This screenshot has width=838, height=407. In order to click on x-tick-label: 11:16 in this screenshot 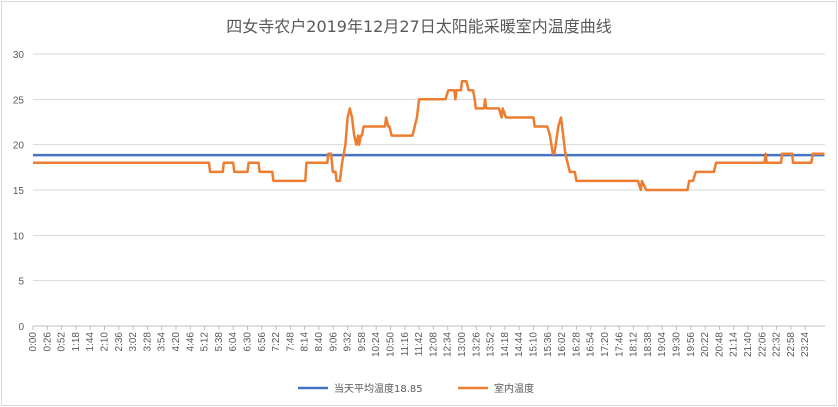, I will do `click(405, 344)`.